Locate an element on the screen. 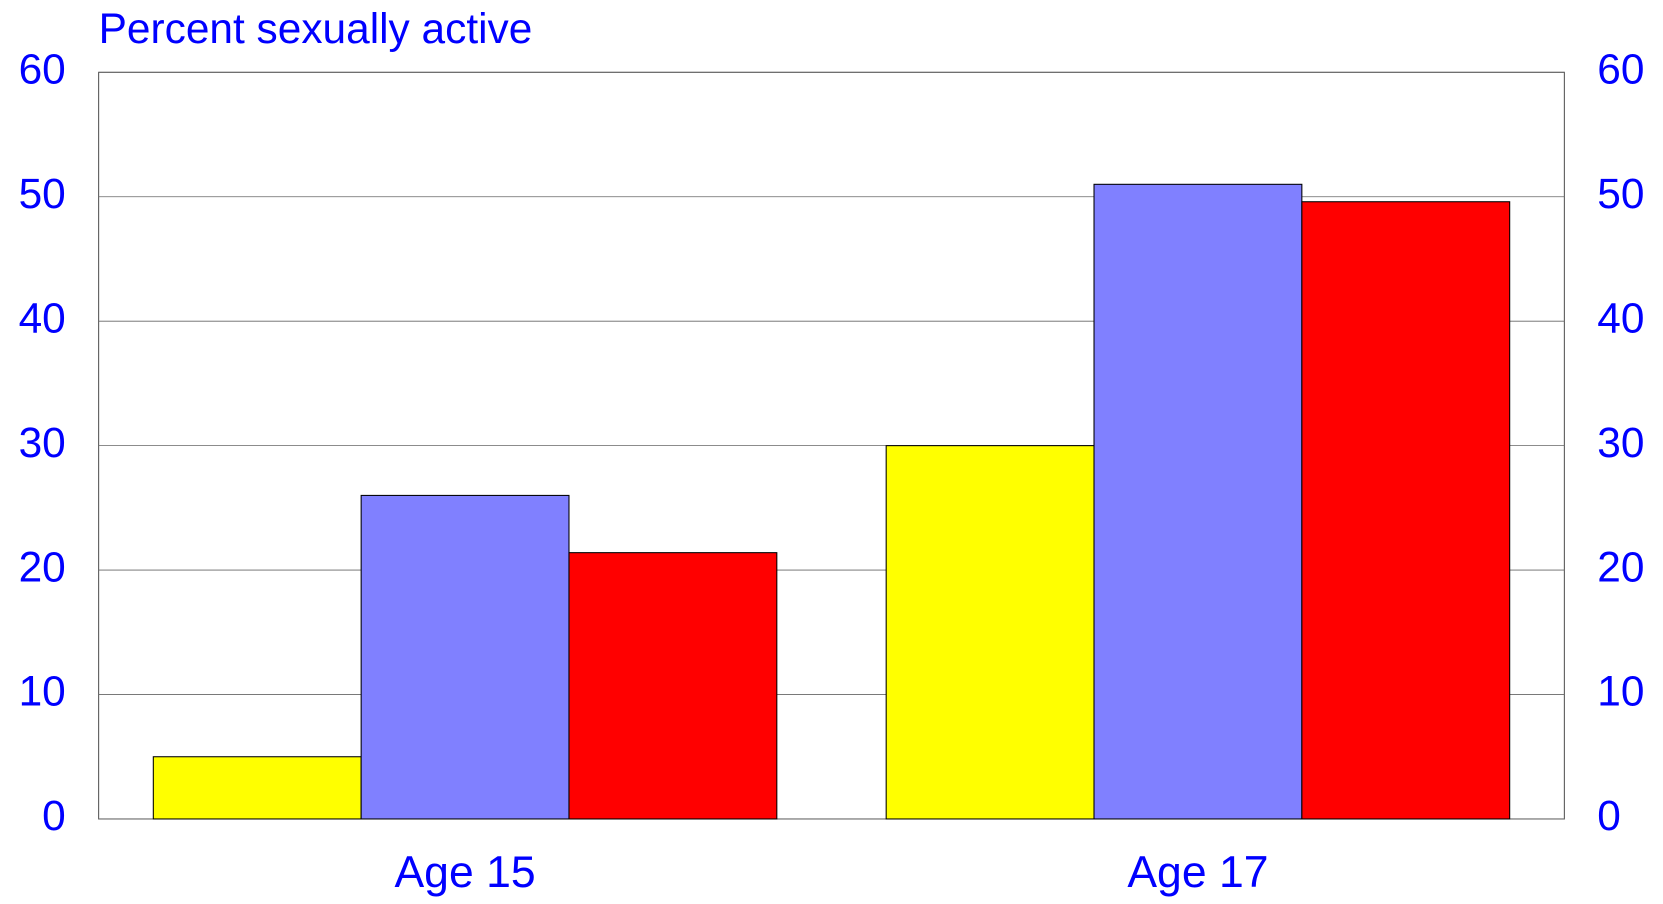  y-tick-label: 10 is located at coordinates (42, 691).